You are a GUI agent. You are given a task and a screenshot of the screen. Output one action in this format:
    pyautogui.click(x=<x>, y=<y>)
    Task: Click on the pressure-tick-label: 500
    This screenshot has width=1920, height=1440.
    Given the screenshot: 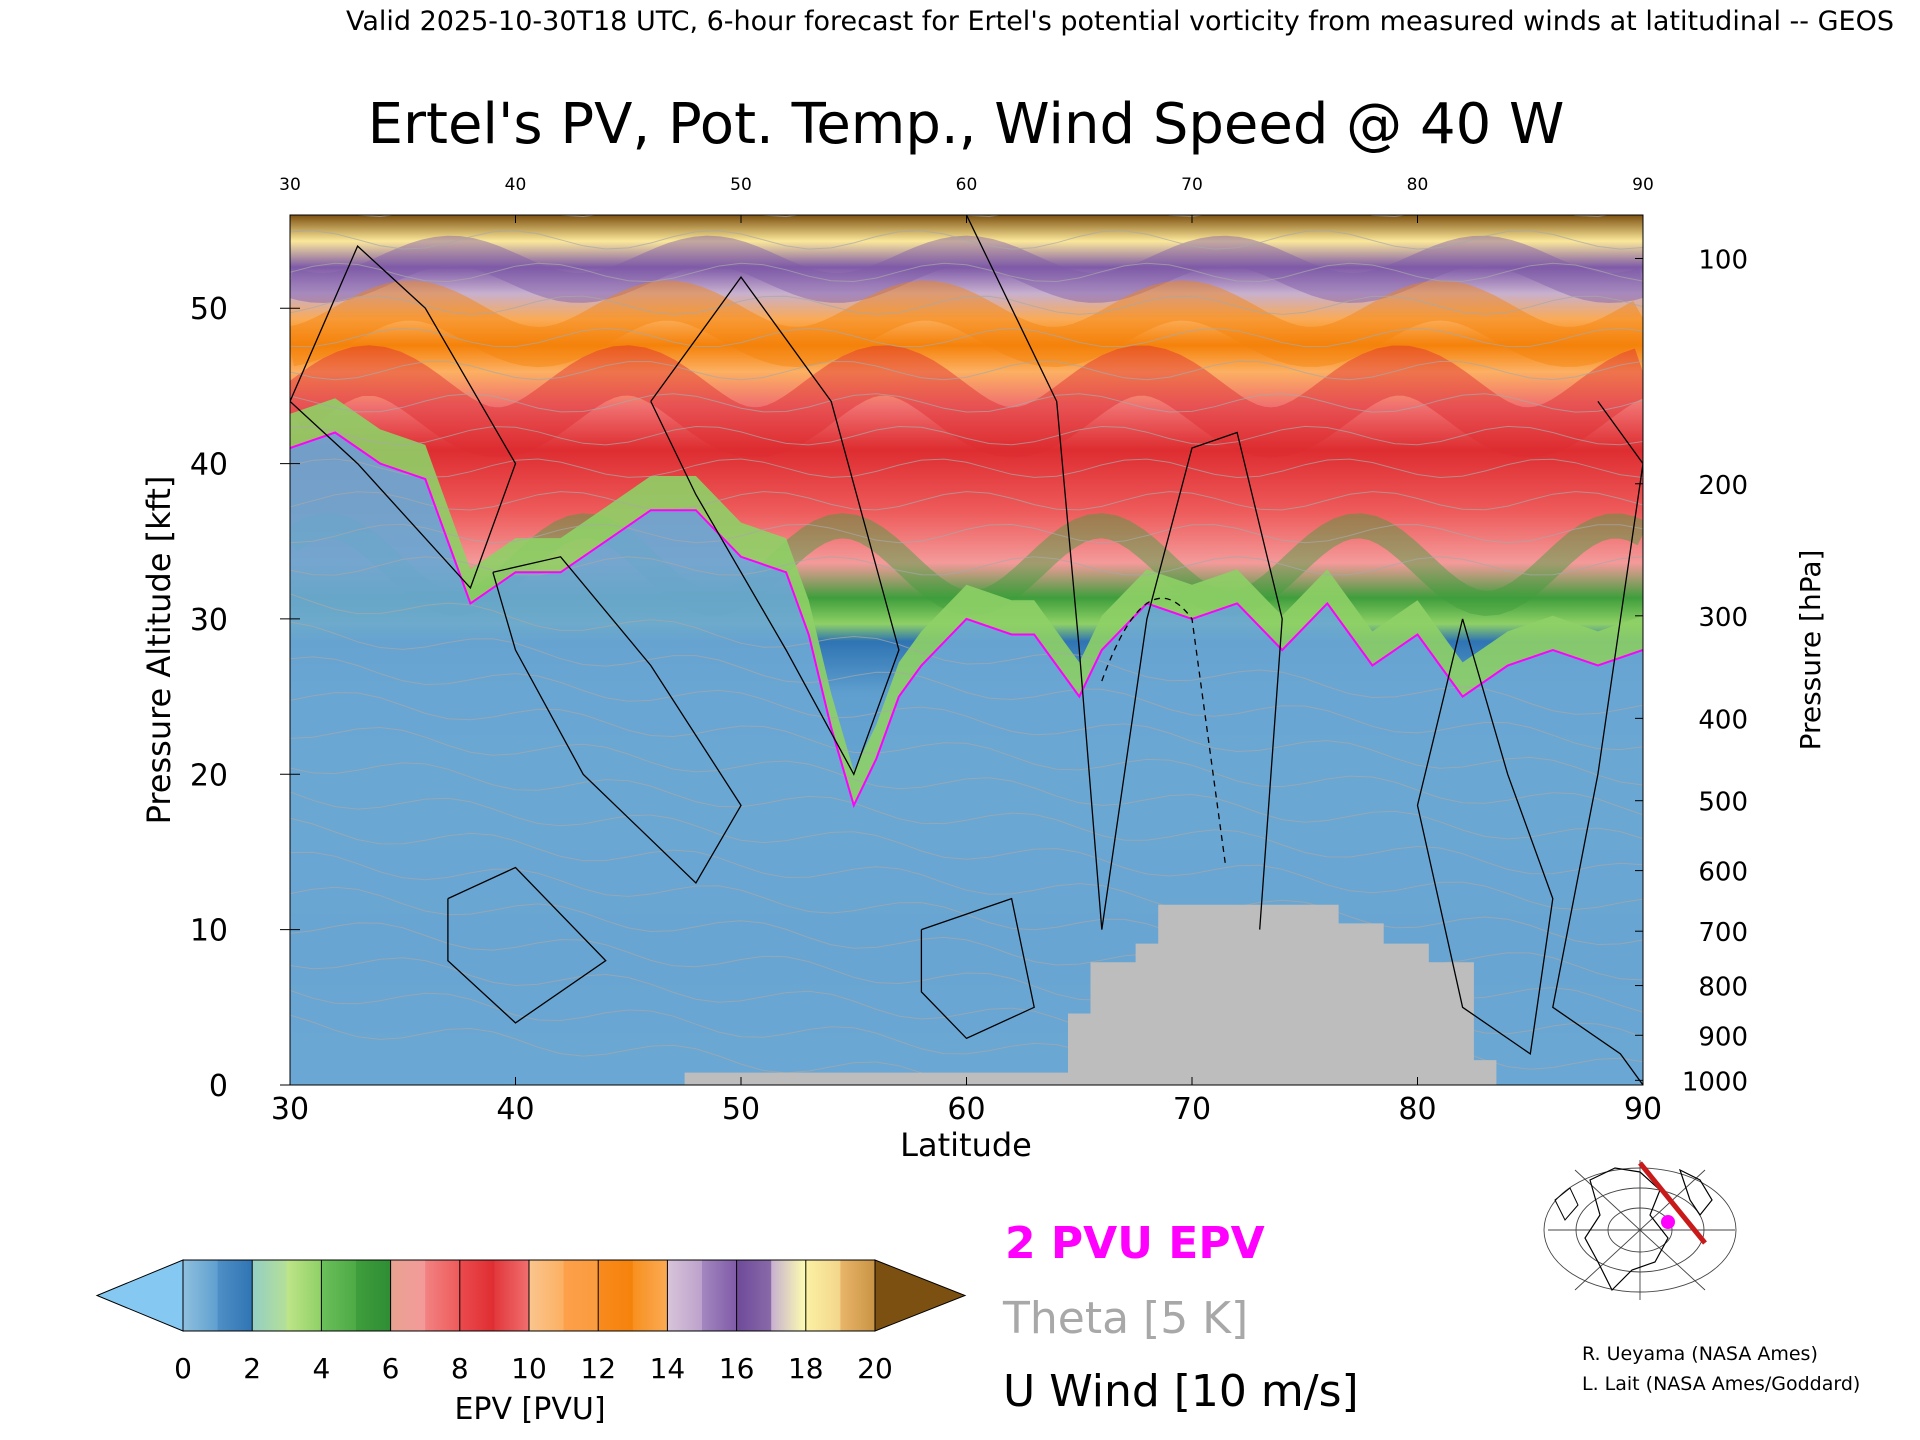 What is the action you would take?
    pyautogui.click(x=1723, y=803)
    